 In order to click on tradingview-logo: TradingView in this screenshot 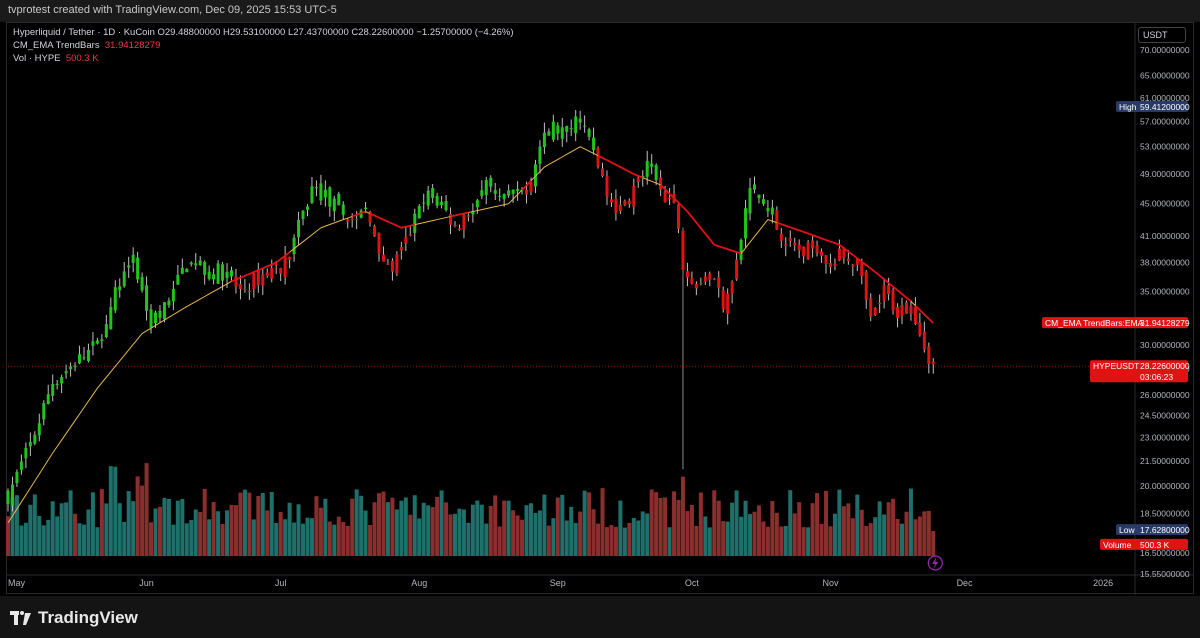, I will do `click(74, 618)`.